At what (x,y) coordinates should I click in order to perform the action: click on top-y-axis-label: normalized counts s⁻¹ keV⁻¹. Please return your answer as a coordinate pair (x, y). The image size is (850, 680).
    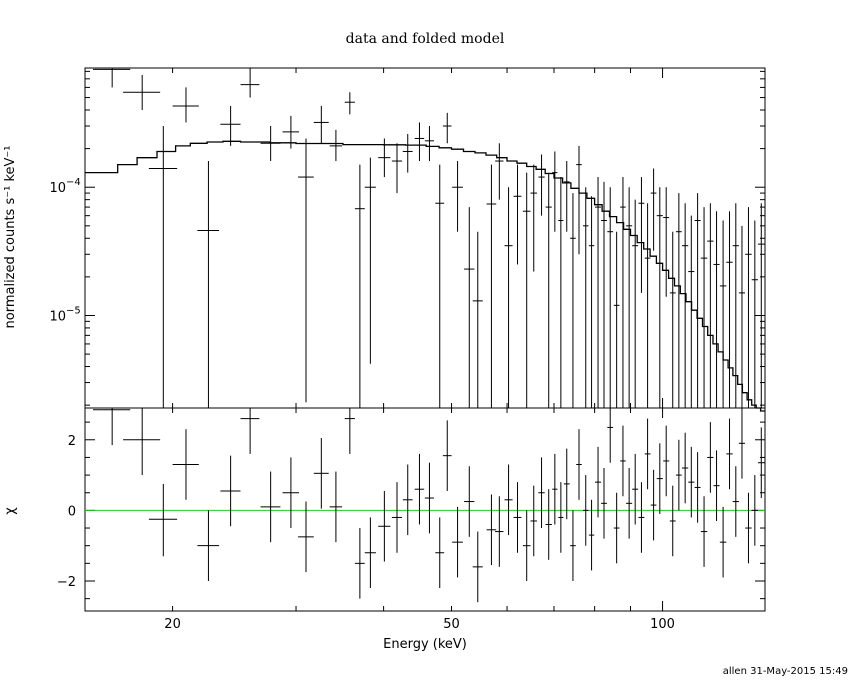
    Looking at the image, I should click on (10, 237).